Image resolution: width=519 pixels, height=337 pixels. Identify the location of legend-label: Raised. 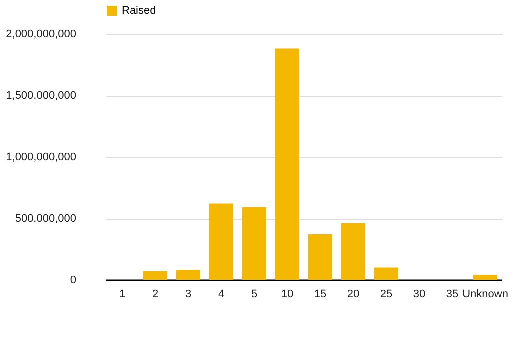
(139, 11).